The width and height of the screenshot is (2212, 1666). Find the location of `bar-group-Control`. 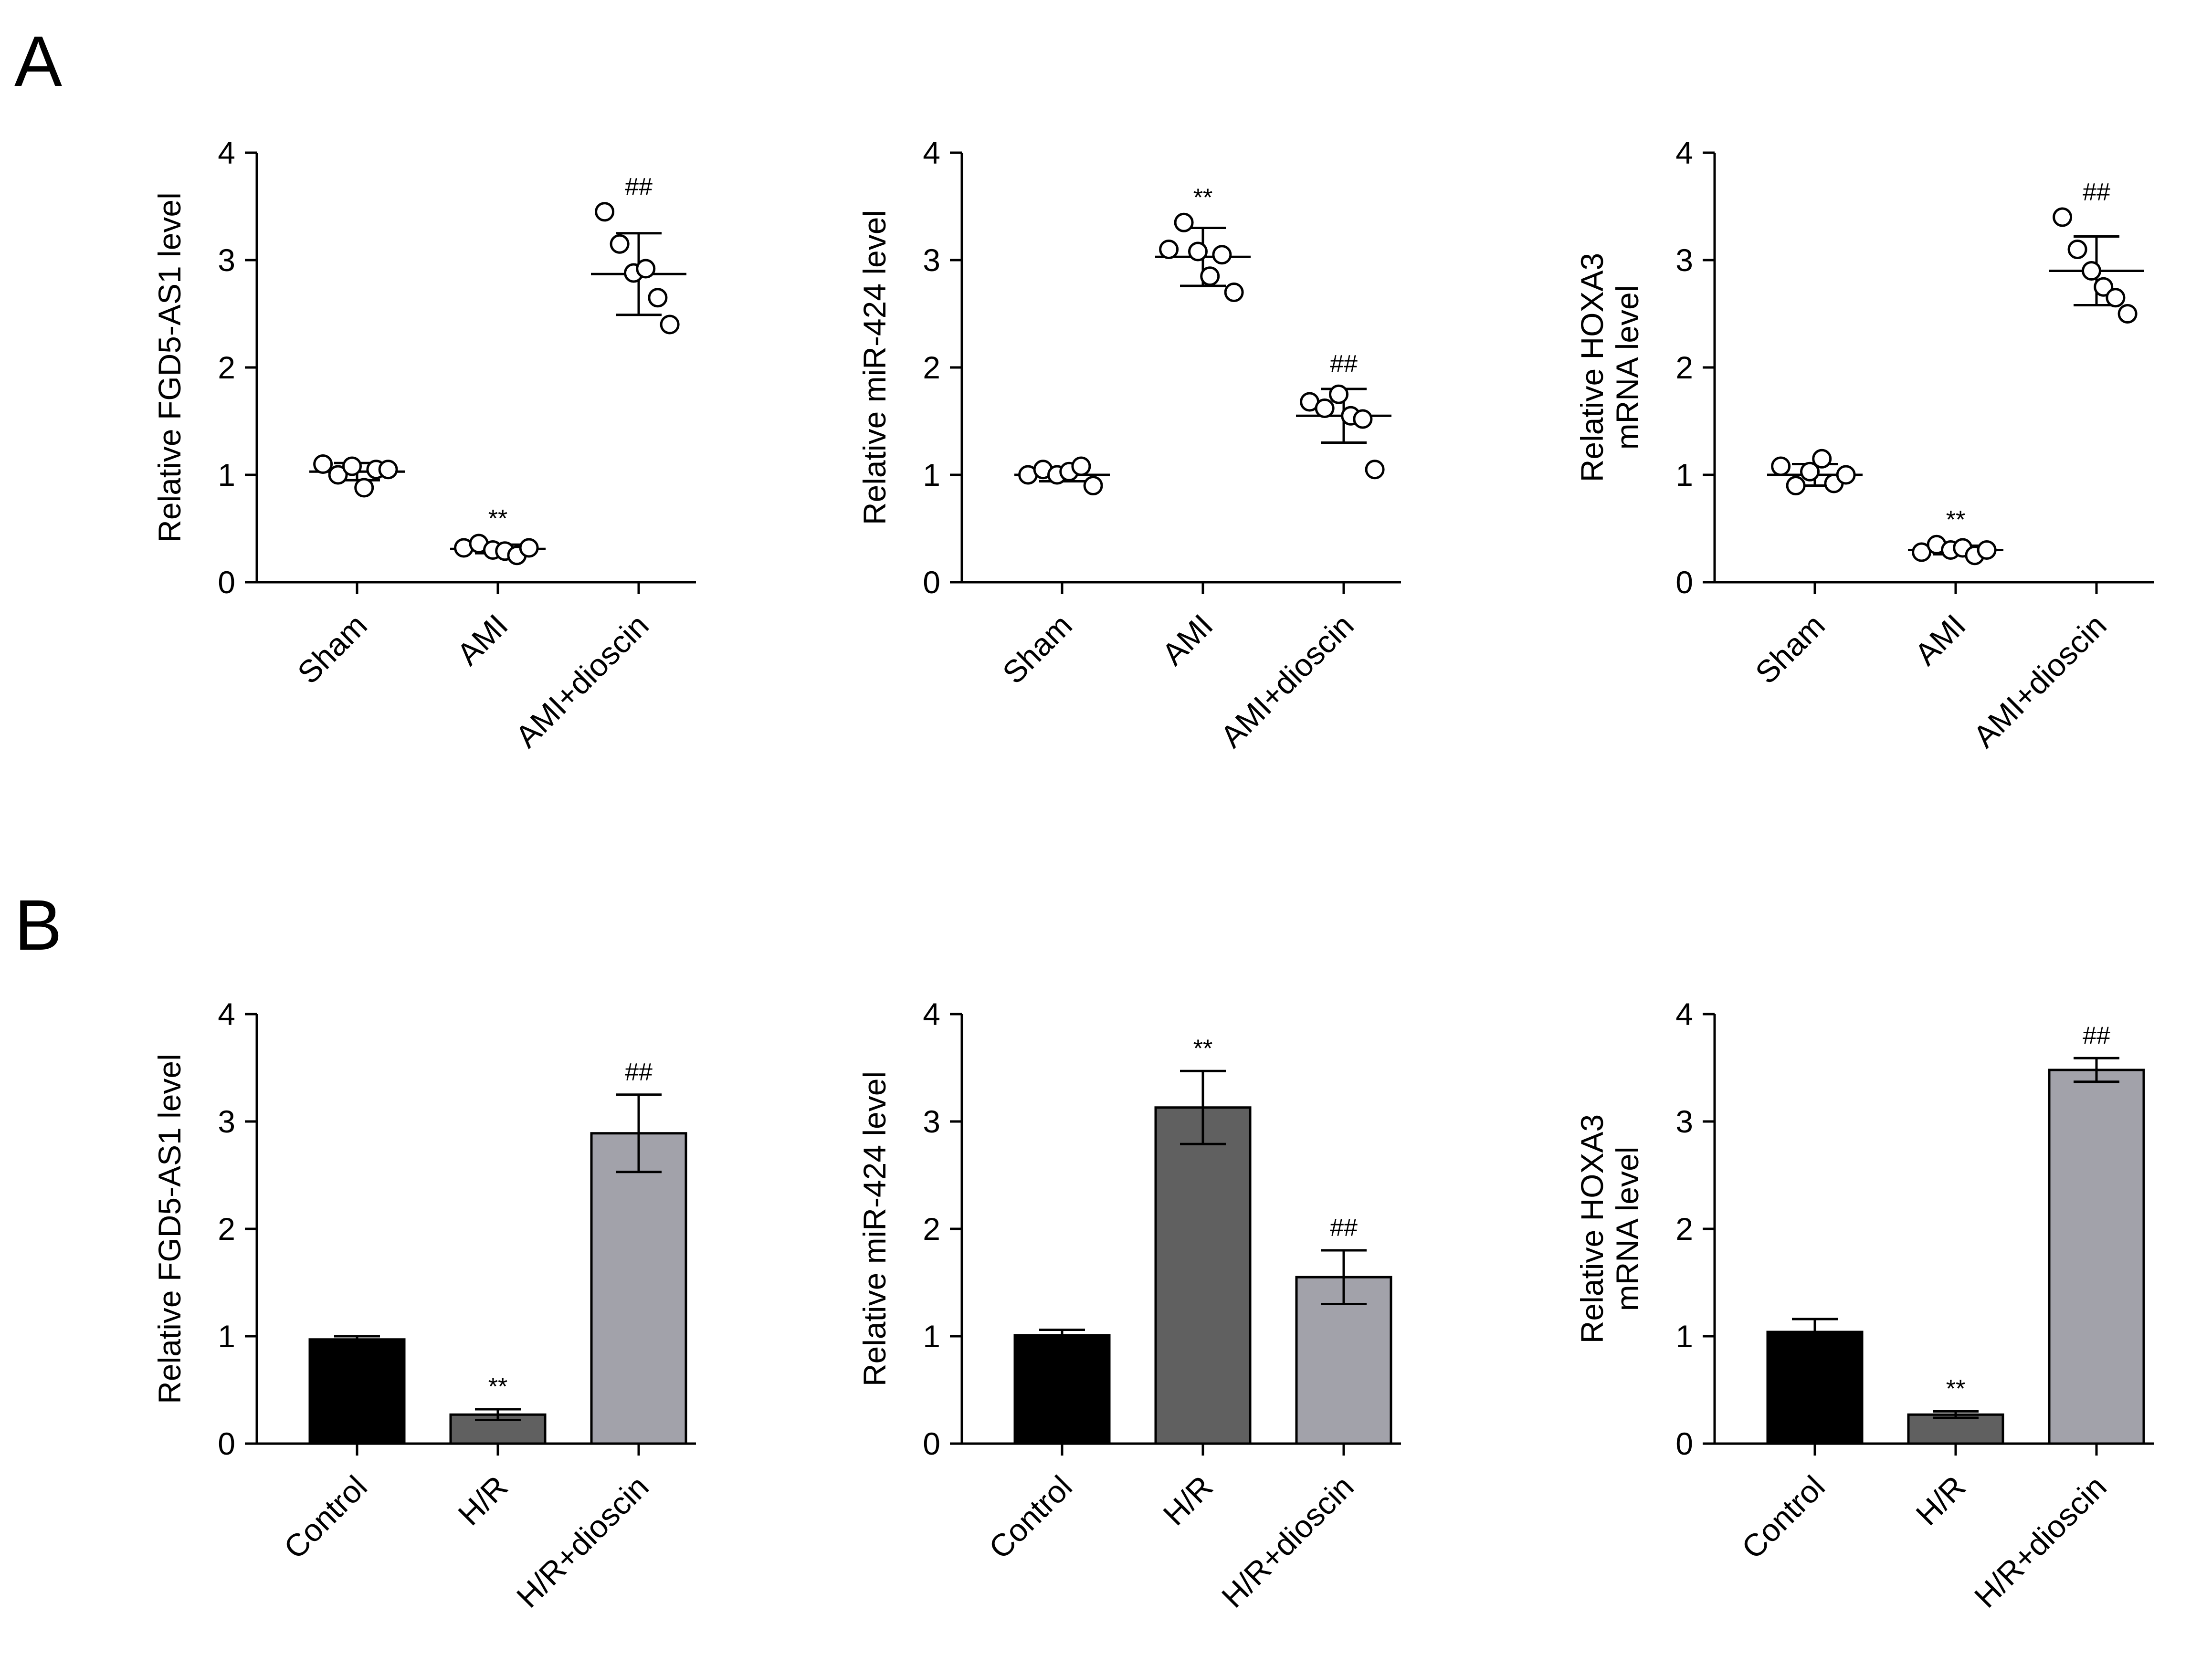

bar-group-Control is located at coordinates (1062, 1387).